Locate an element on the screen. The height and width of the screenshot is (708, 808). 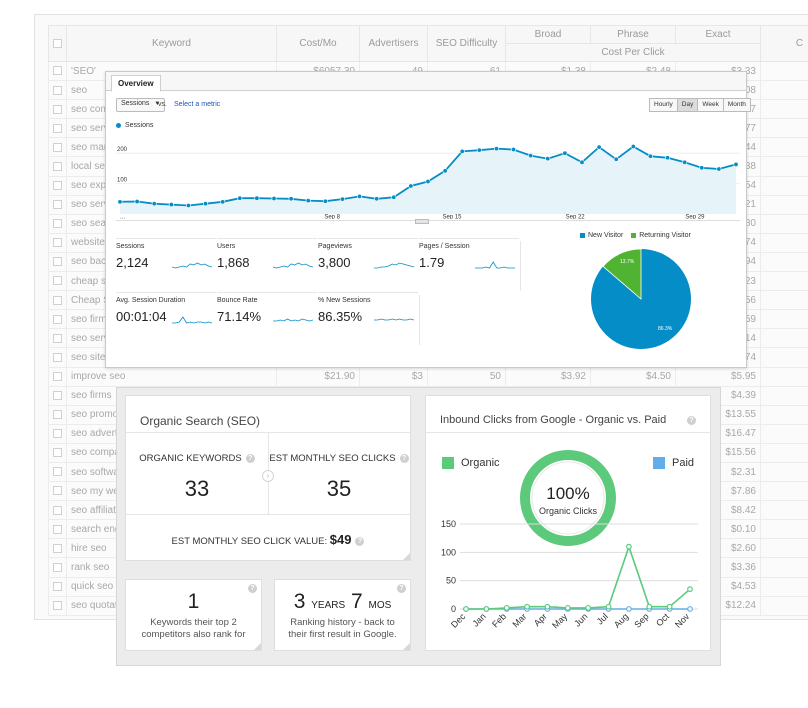
metric-pageviews: Pageviews 3,800 is located at coordinates (368, 264).